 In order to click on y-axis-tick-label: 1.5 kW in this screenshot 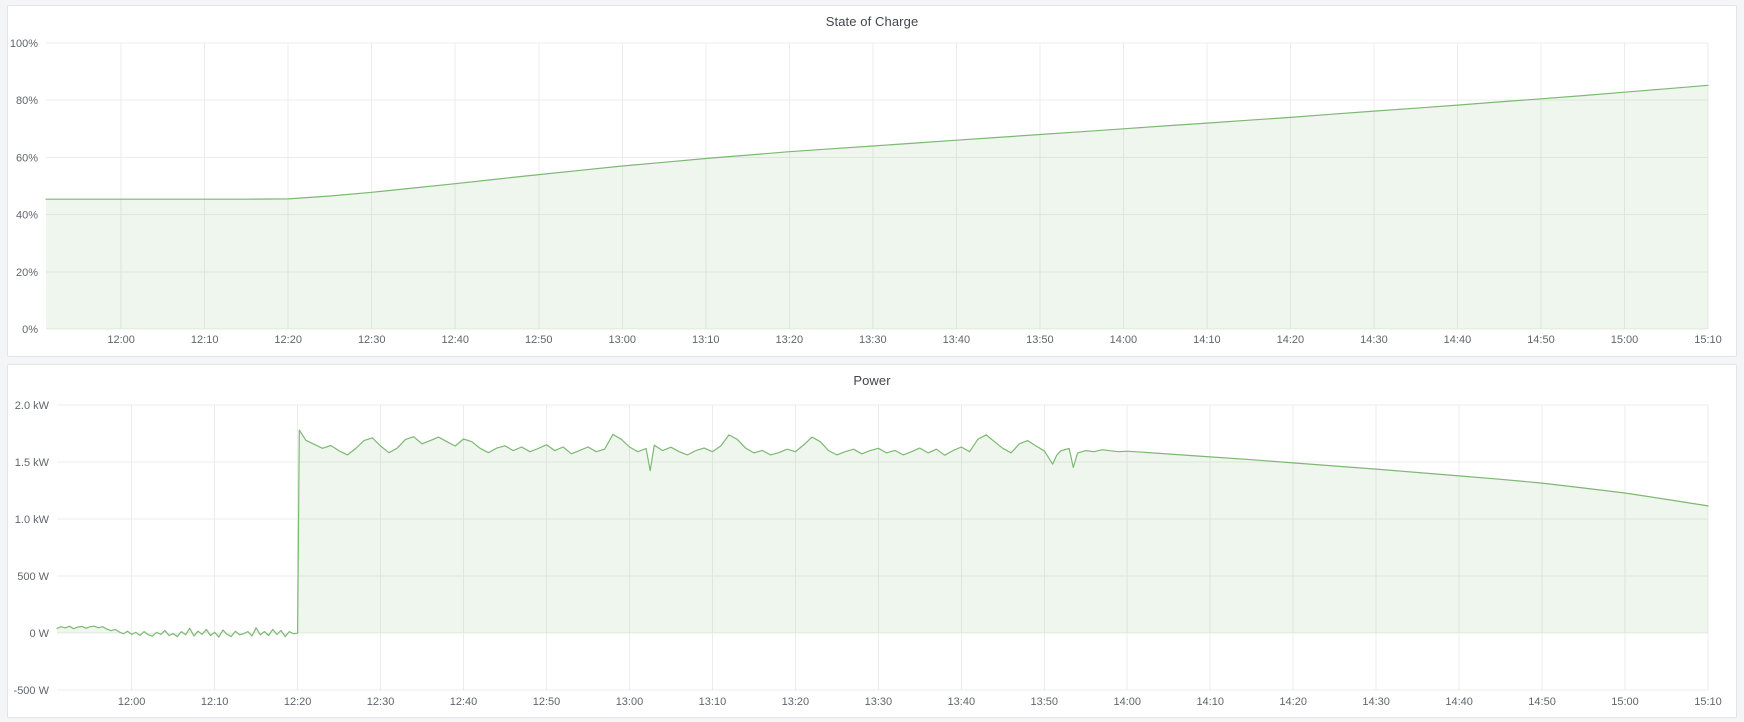, I will do `click(32, 463)`.